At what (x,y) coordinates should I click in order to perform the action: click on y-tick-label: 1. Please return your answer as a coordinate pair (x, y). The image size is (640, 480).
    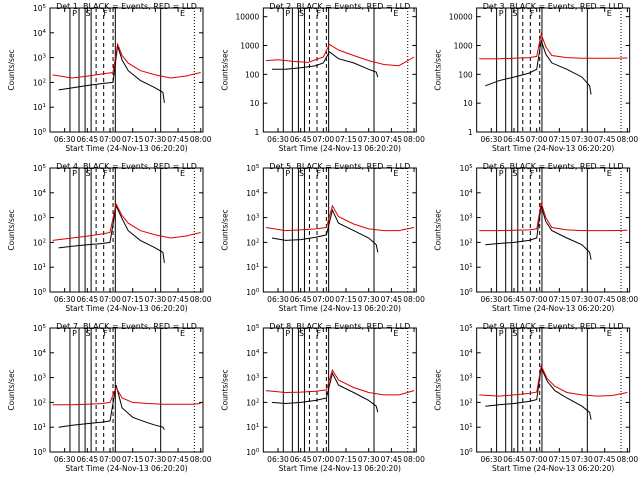
    Looking at the image, I should click on (470, 132).